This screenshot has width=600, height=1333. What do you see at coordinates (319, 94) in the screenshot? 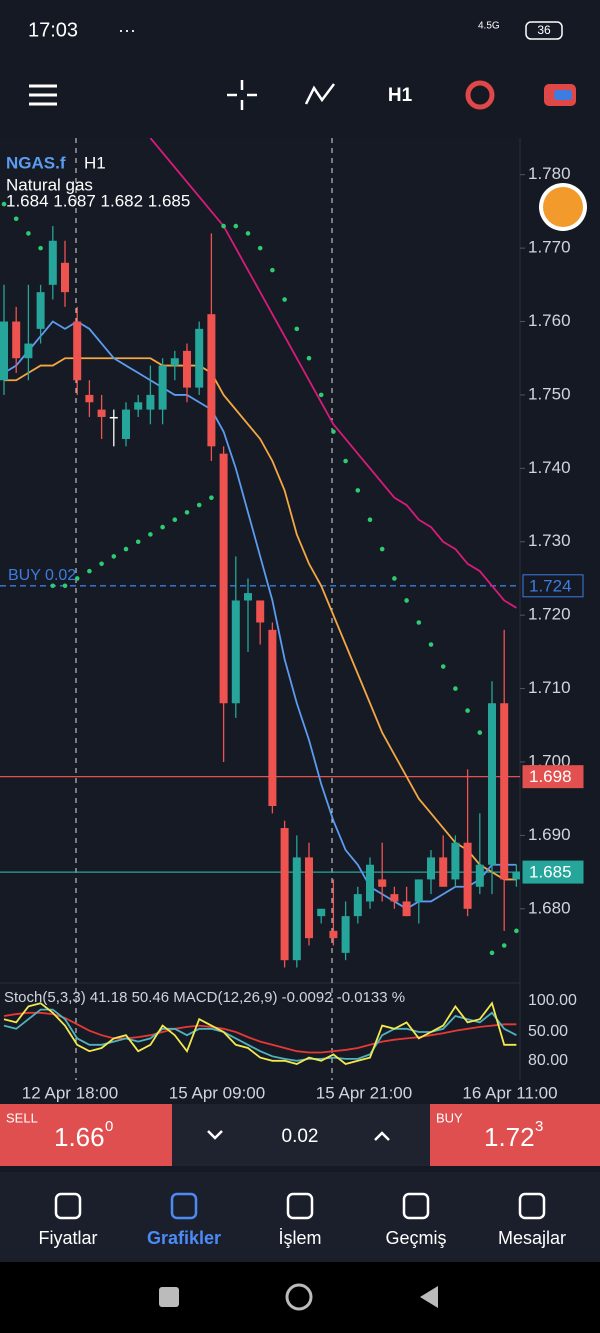
I see `indicator-icon` at bounding box center [319, 94].